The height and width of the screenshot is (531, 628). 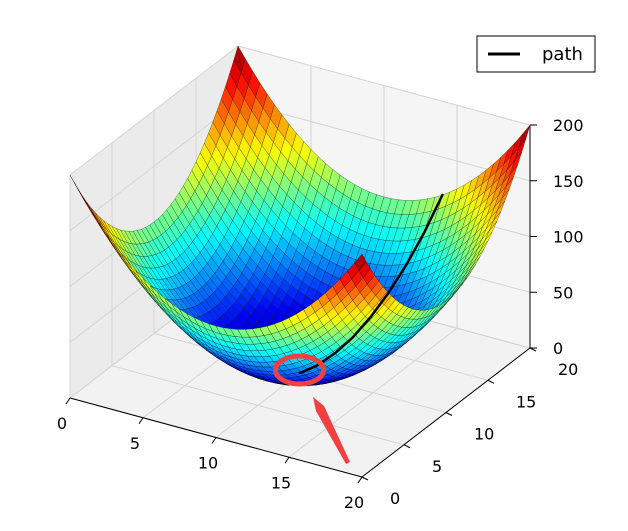 What do you see at coordinates (484, 434) in the screenshot?
I see `y-tick-label: 10` at bounding box center [484, 434].